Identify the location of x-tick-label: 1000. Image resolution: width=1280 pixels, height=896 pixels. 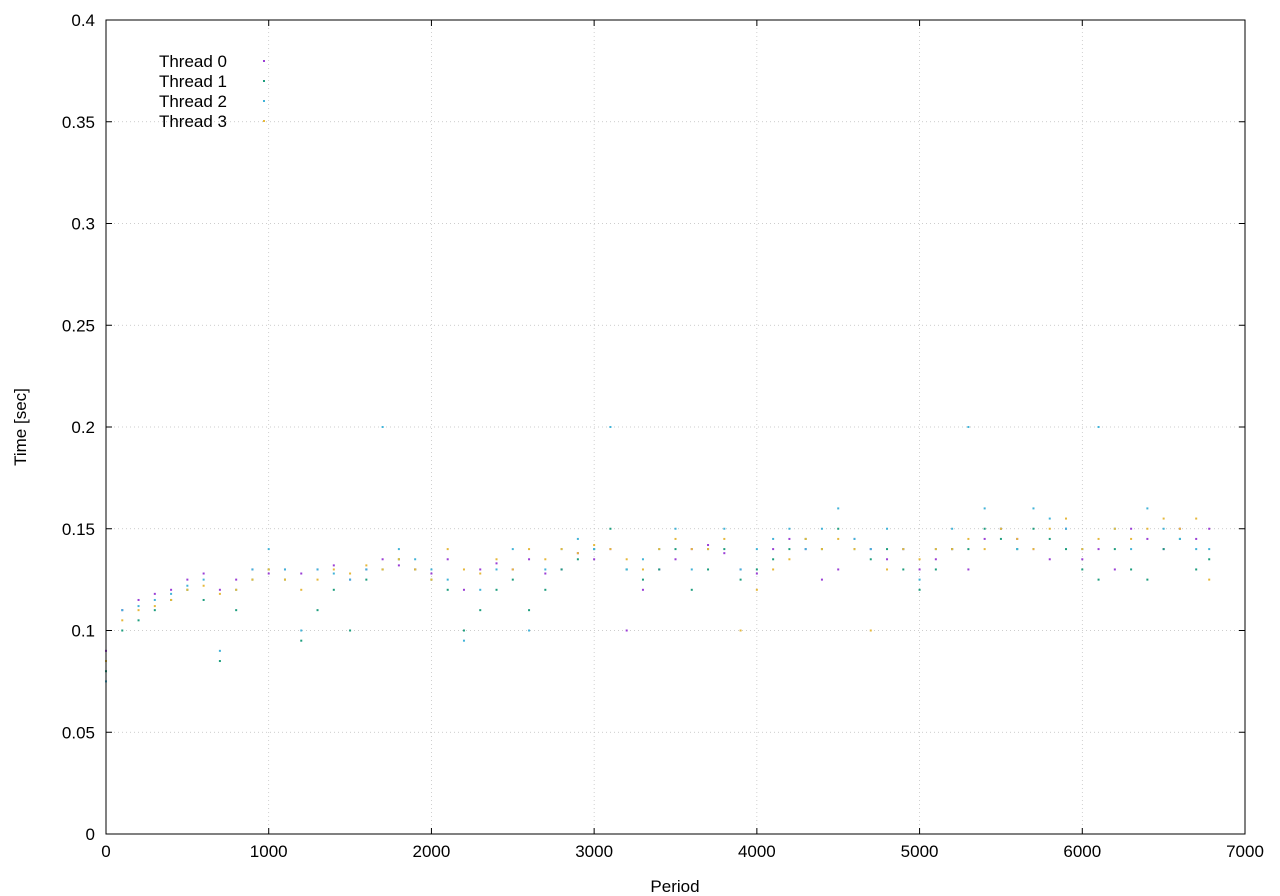
(269, 851).